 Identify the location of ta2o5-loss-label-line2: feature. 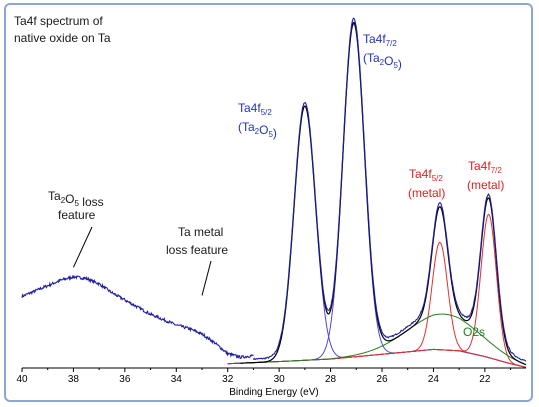
(77, 215).